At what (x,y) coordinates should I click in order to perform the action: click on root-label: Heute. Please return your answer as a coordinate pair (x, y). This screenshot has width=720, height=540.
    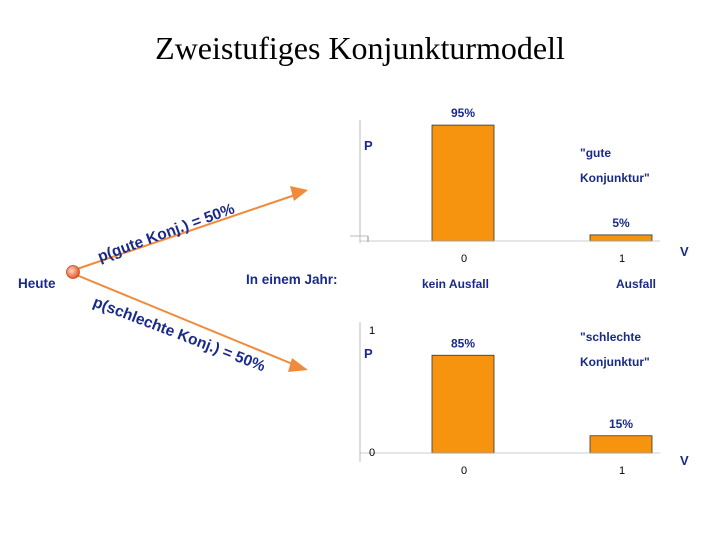
    Looking at the image, I should click on (37, 283).